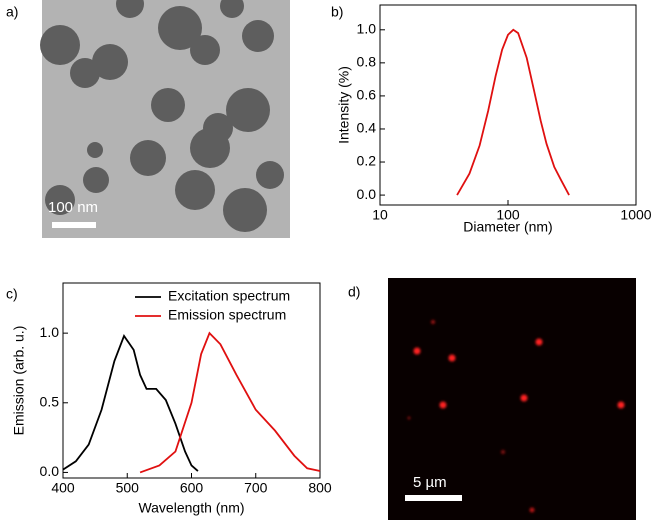 The image size is (661, 529). I want to click on x-tick-label: 100, so click(508, 215).